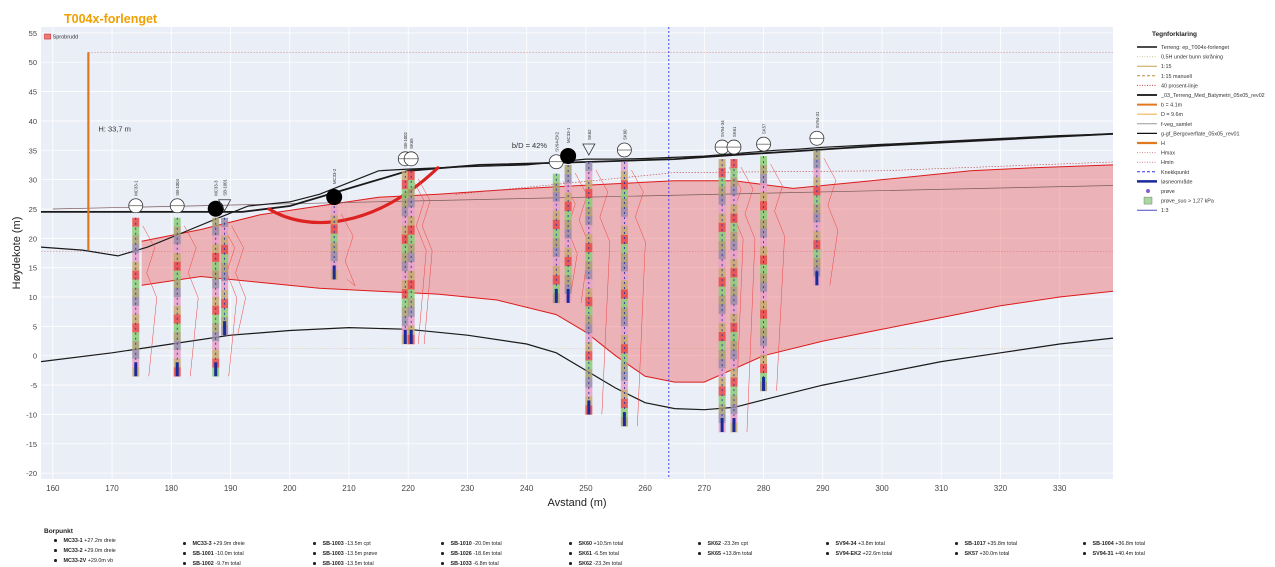 This screenshot has width=1275, height=567. Describe the element at coordinates (228, 554) in the screenshot. I see `borpunkt-desc: -10.0m total` at that location.